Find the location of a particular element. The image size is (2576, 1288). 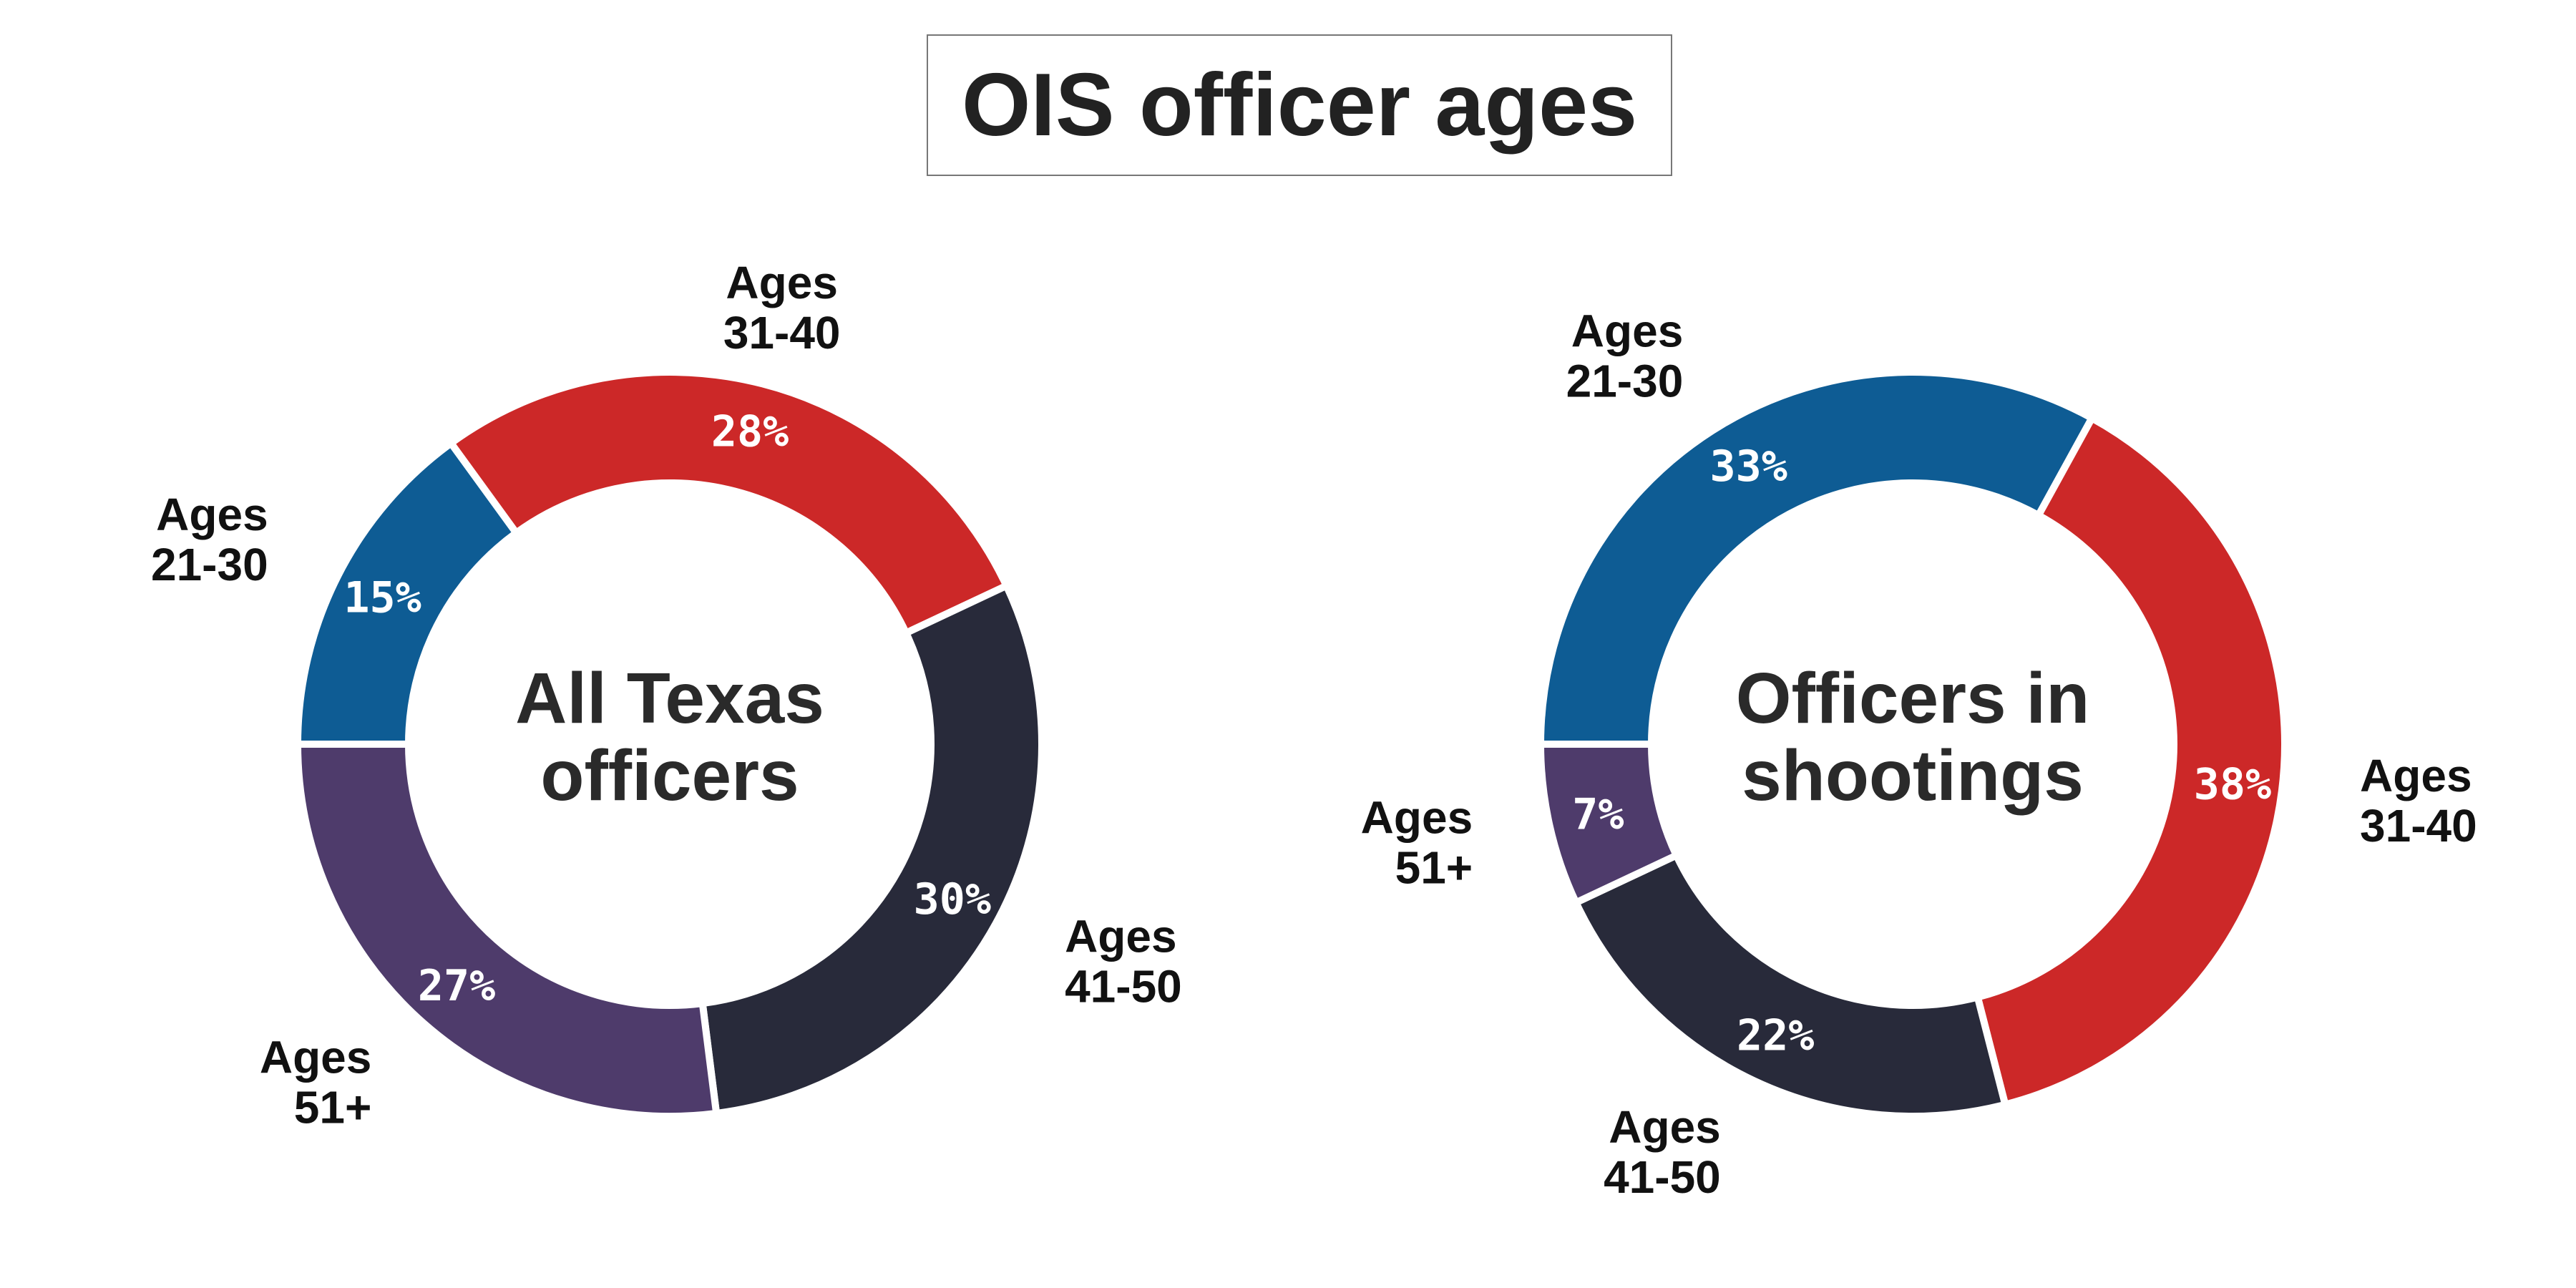

center-label-line: shootings is located at coordinates (1913, 776).